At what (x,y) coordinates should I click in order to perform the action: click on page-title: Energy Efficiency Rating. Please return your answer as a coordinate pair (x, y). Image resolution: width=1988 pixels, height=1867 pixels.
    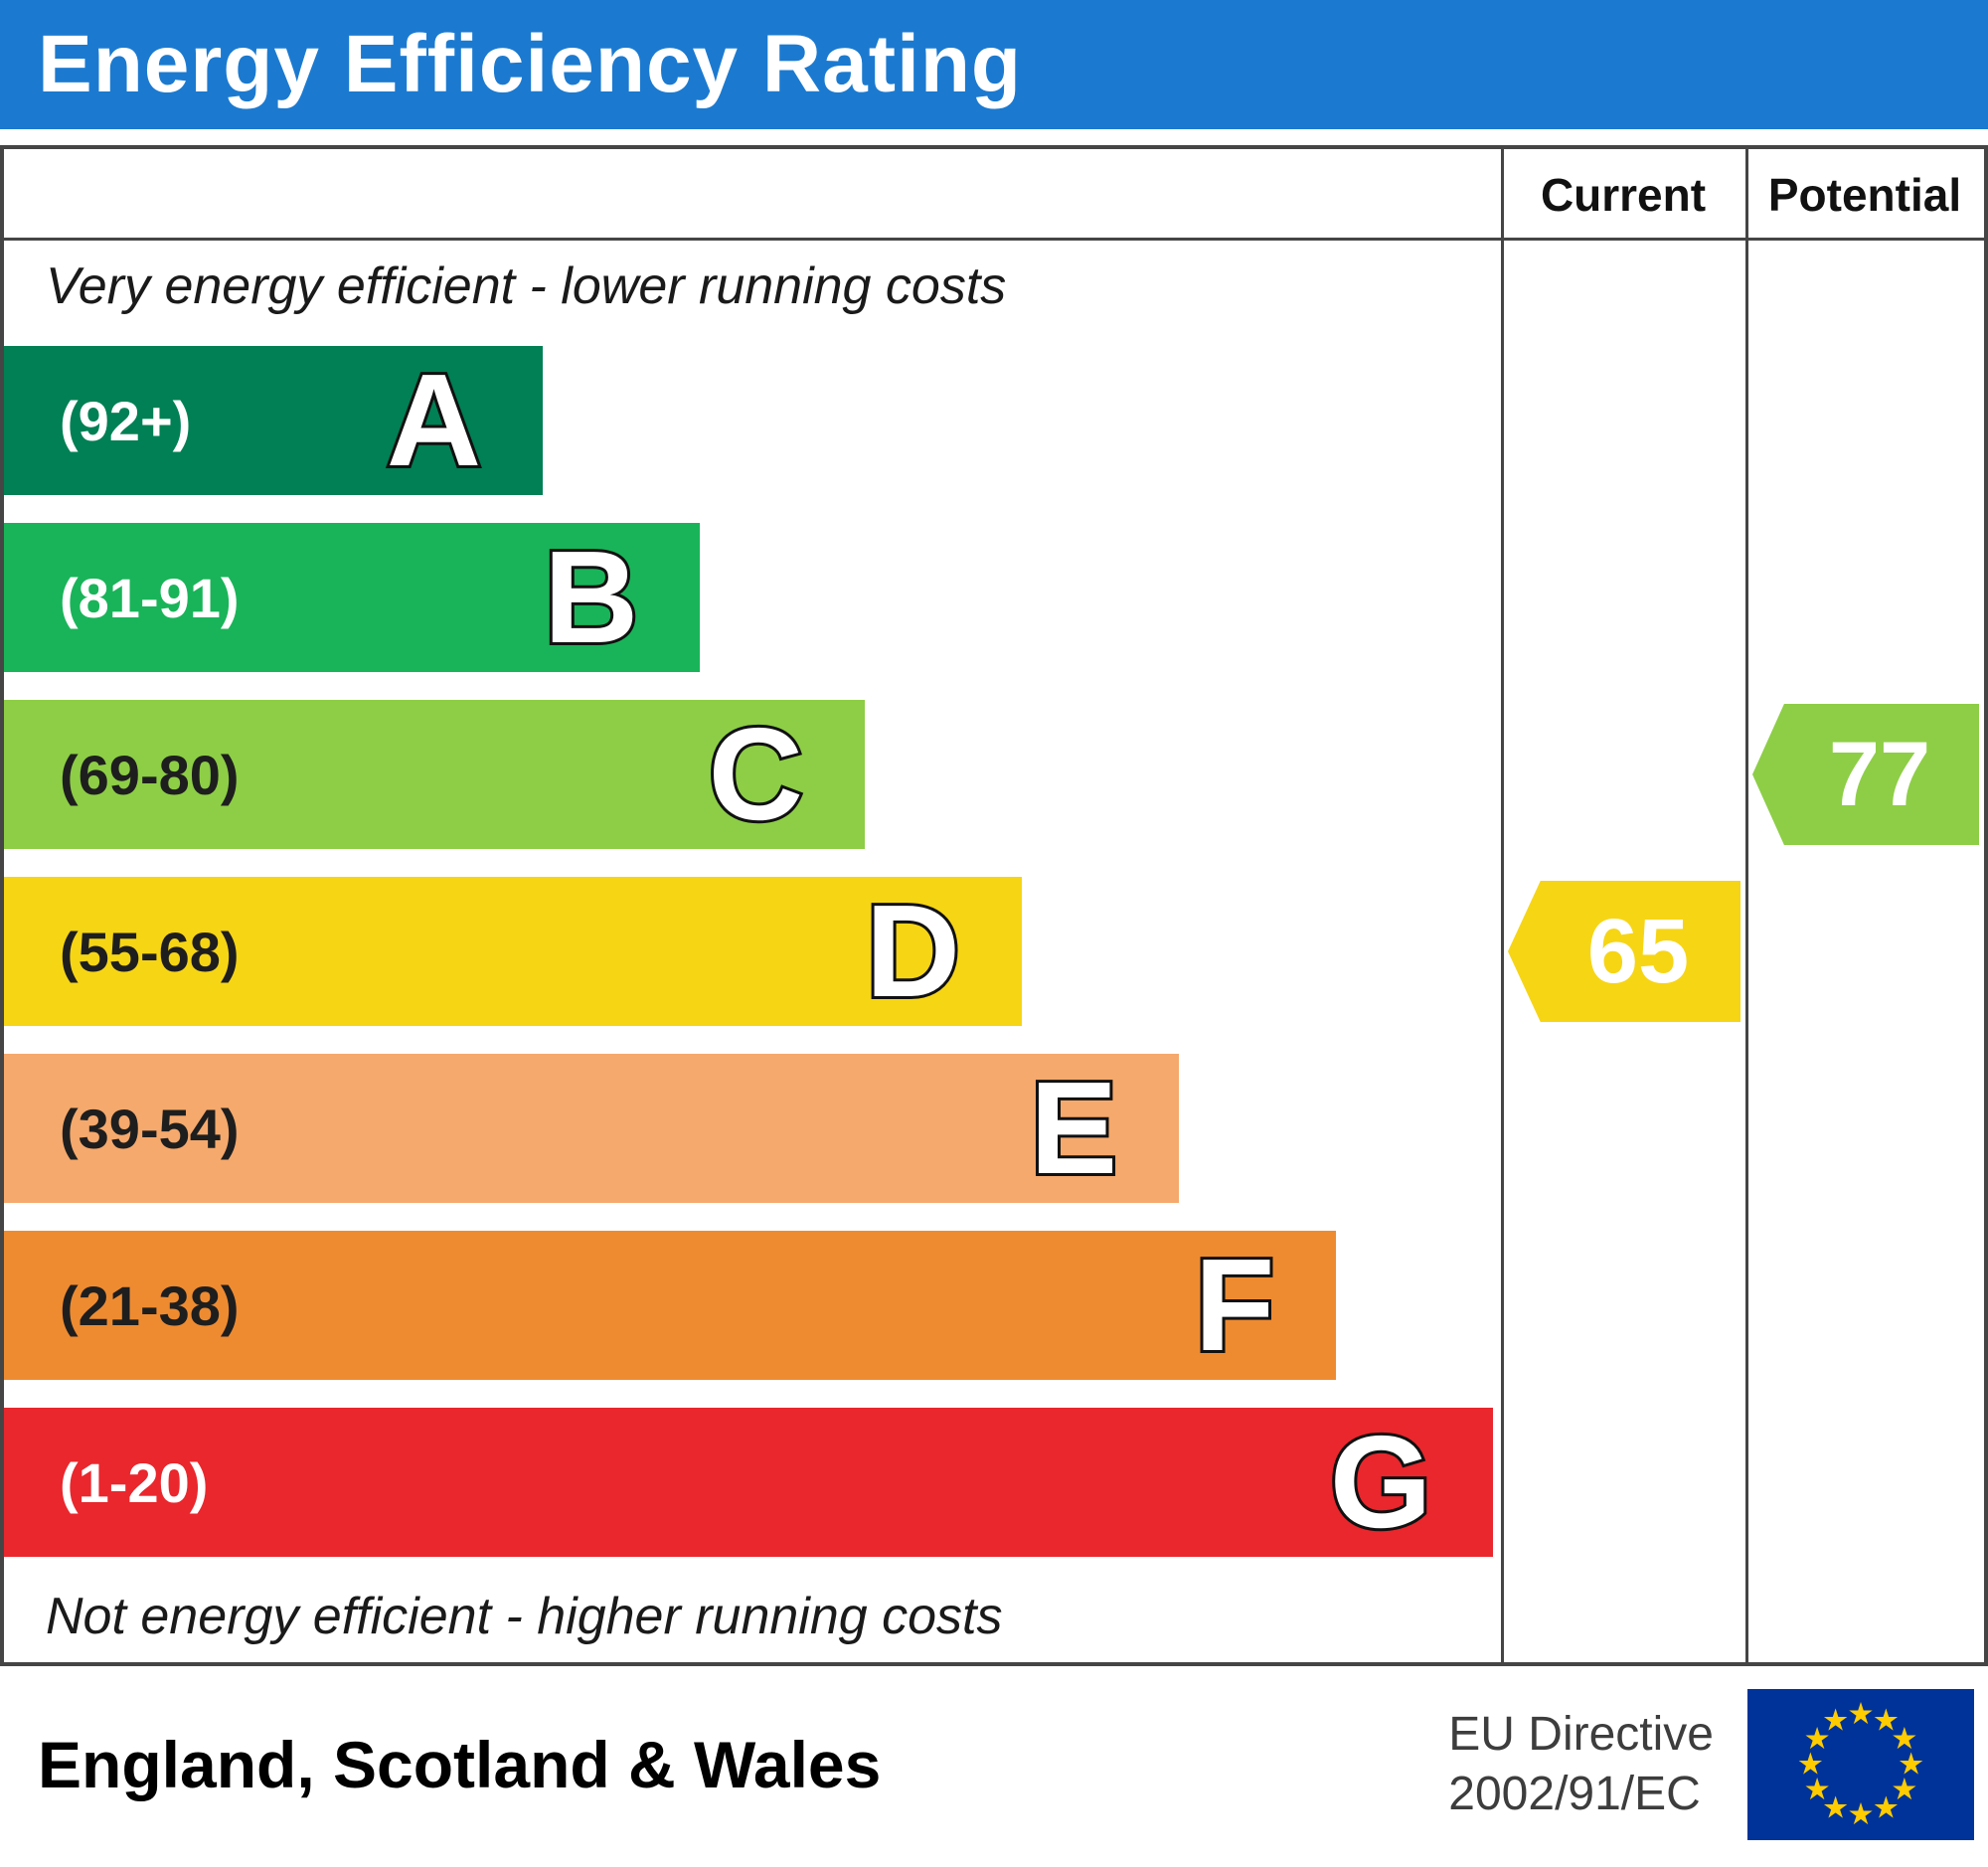
    Looking at the image, I should click on (530, 64).